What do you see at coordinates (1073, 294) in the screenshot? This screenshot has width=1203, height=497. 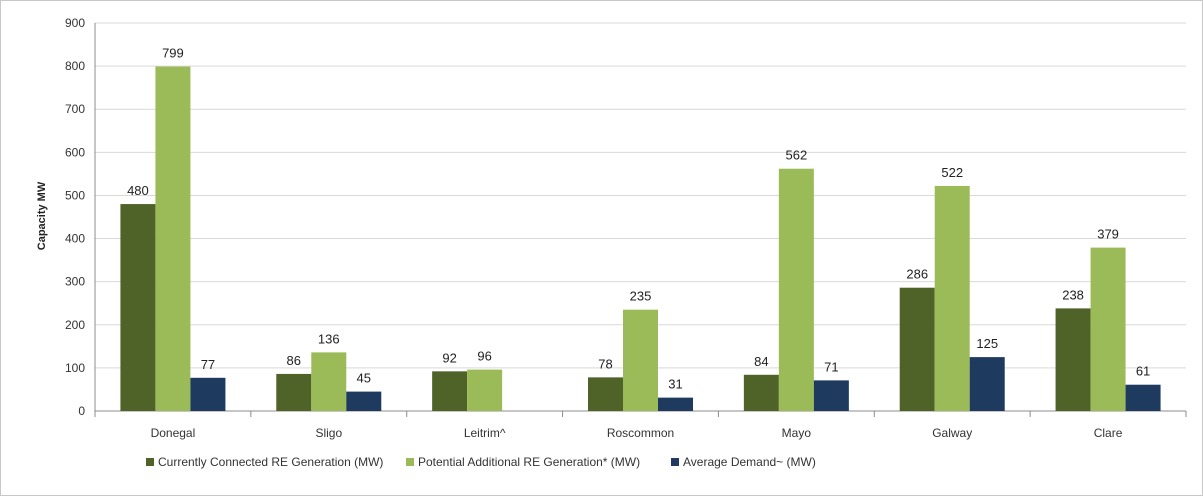 I see `data-label: 238` at bounding box center [1073, 294].